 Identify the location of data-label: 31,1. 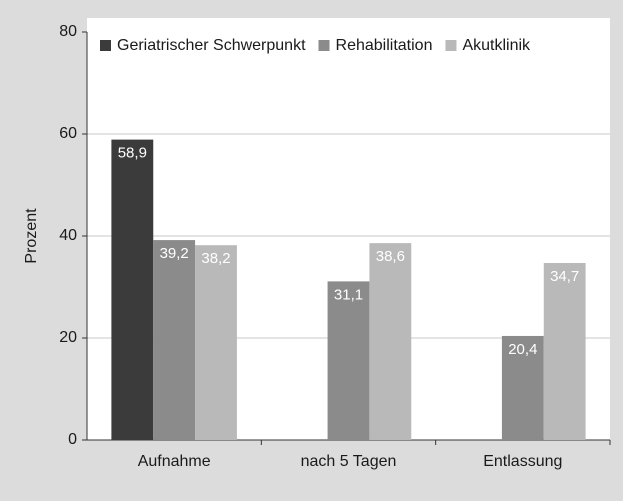
(348, 294).